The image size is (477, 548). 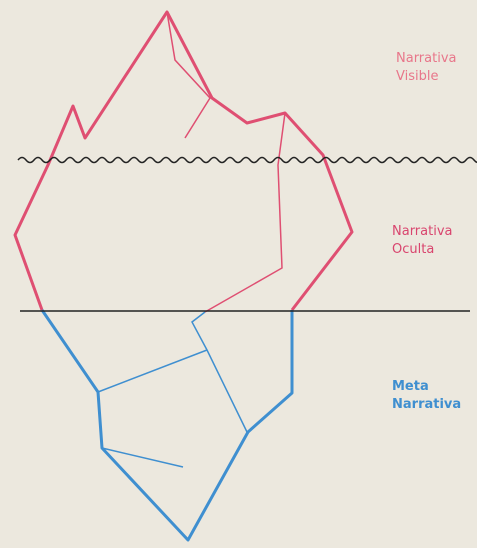 What do you see at coordinates (247, 160) in the screenshot?
I see `wave-line` at bounding box center [247, 160].